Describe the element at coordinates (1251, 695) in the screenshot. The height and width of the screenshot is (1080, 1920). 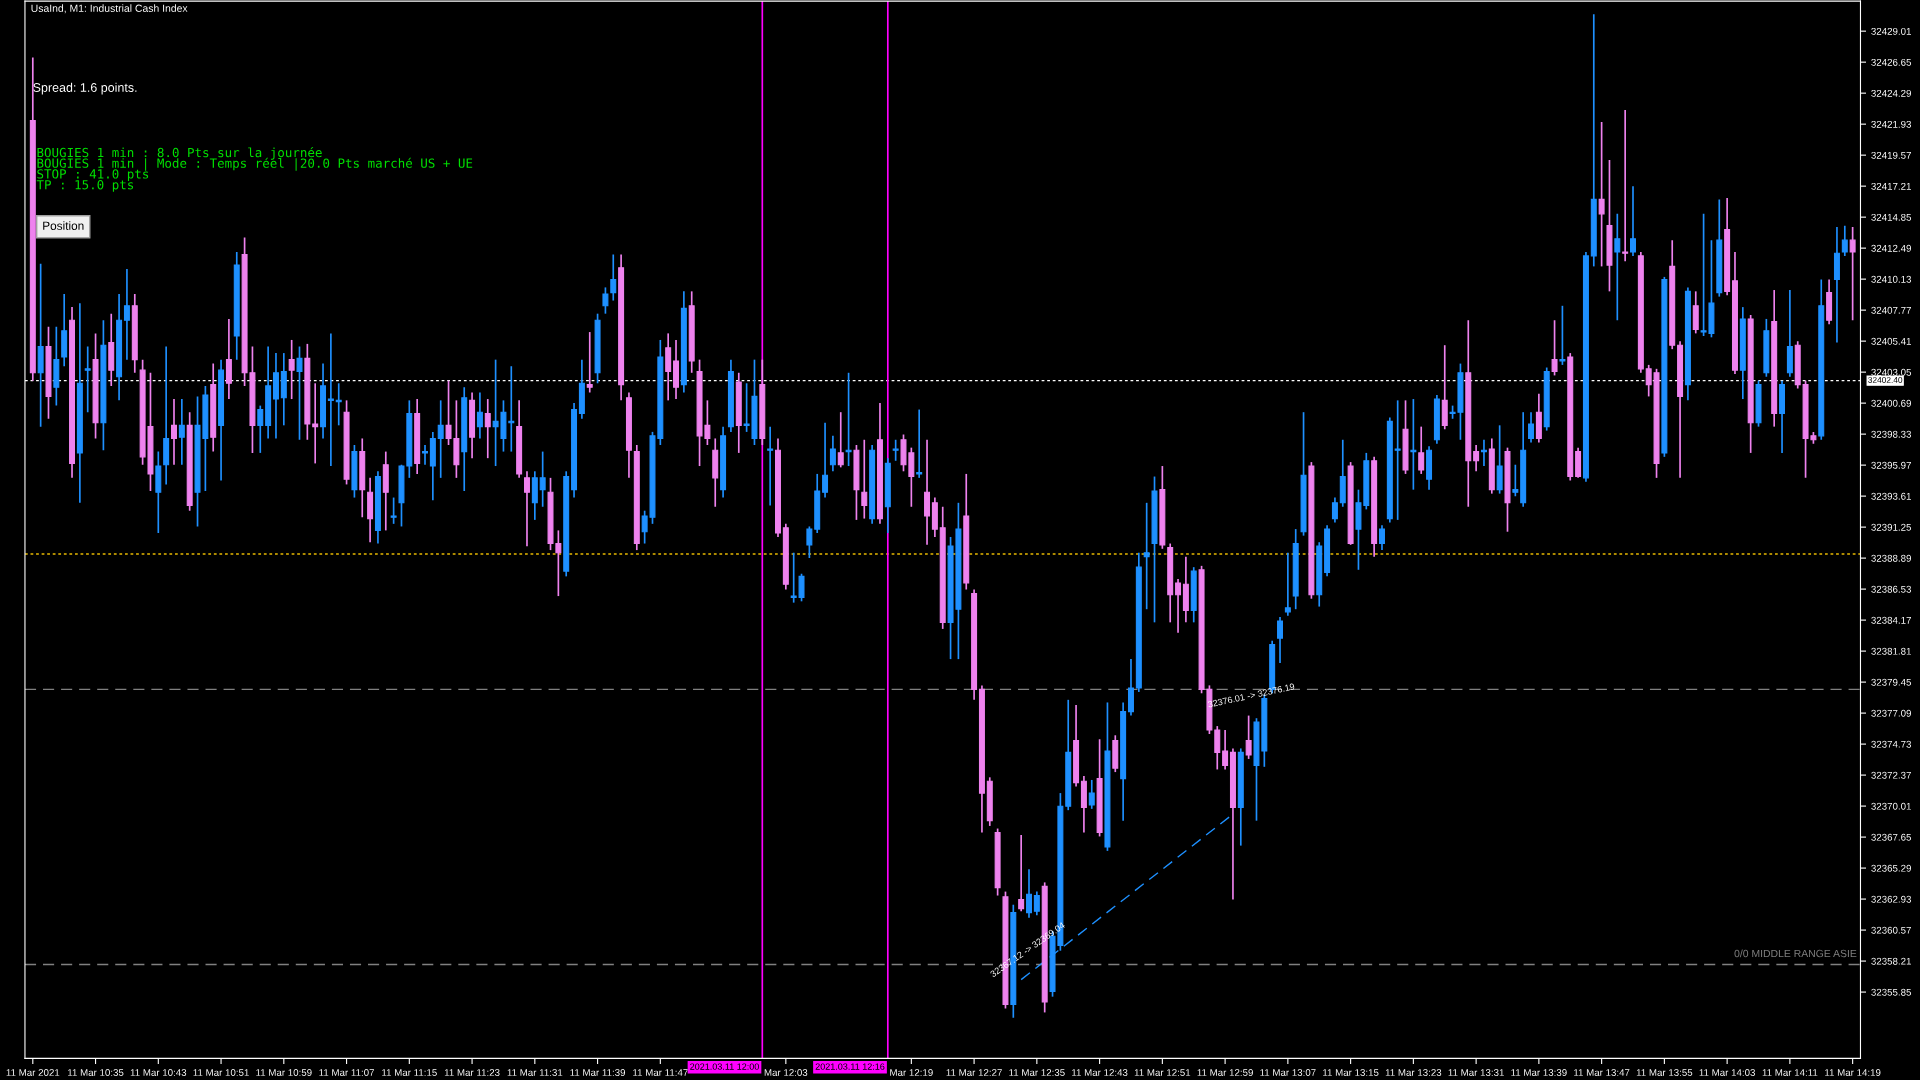
I see `annotation: 32376.01 -> 32376.19` at that location.